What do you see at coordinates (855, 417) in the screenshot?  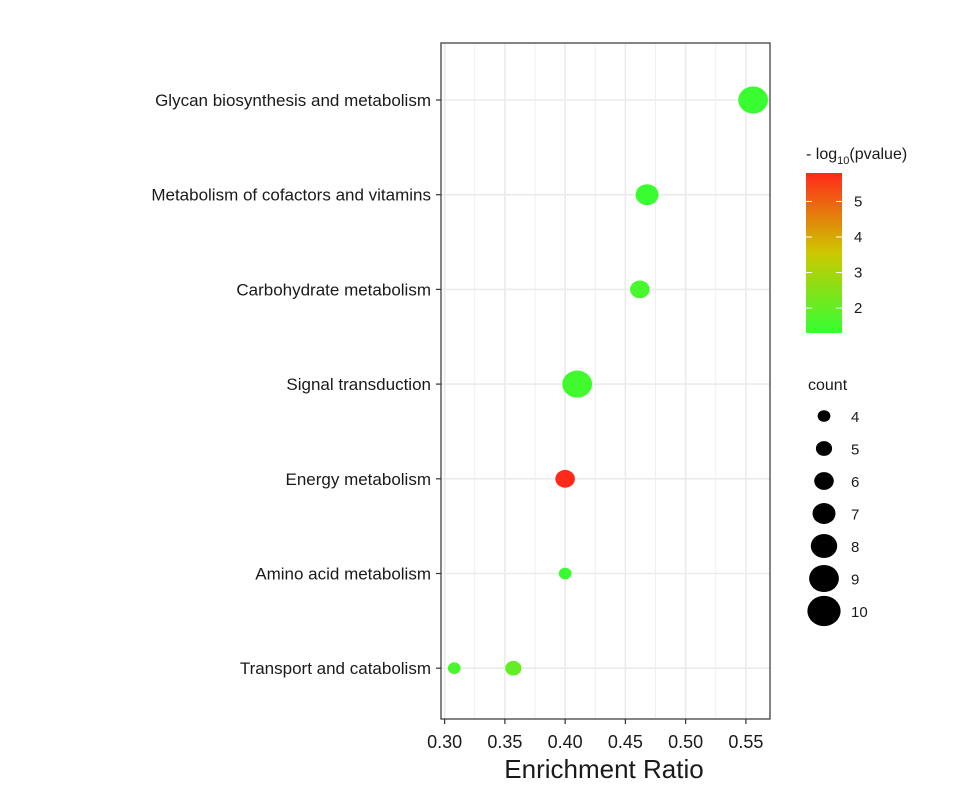 I see `size-legend-label: 4` at bounding box center [855, 417].